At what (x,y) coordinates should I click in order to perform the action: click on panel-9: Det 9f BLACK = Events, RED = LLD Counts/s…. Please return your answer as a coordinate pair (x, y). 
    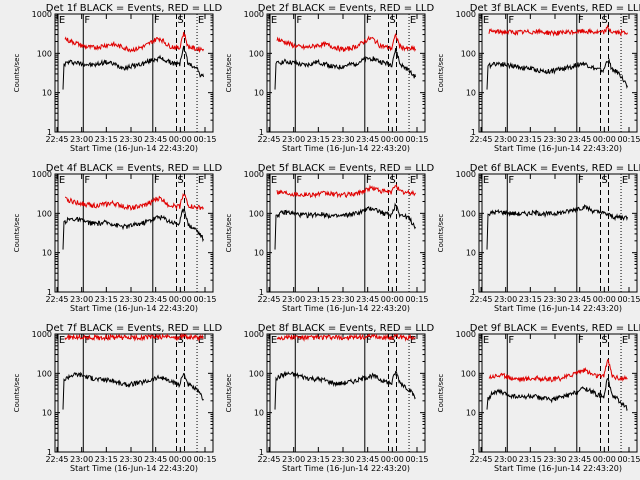
    Looking at the image, I should click on (538, 398).